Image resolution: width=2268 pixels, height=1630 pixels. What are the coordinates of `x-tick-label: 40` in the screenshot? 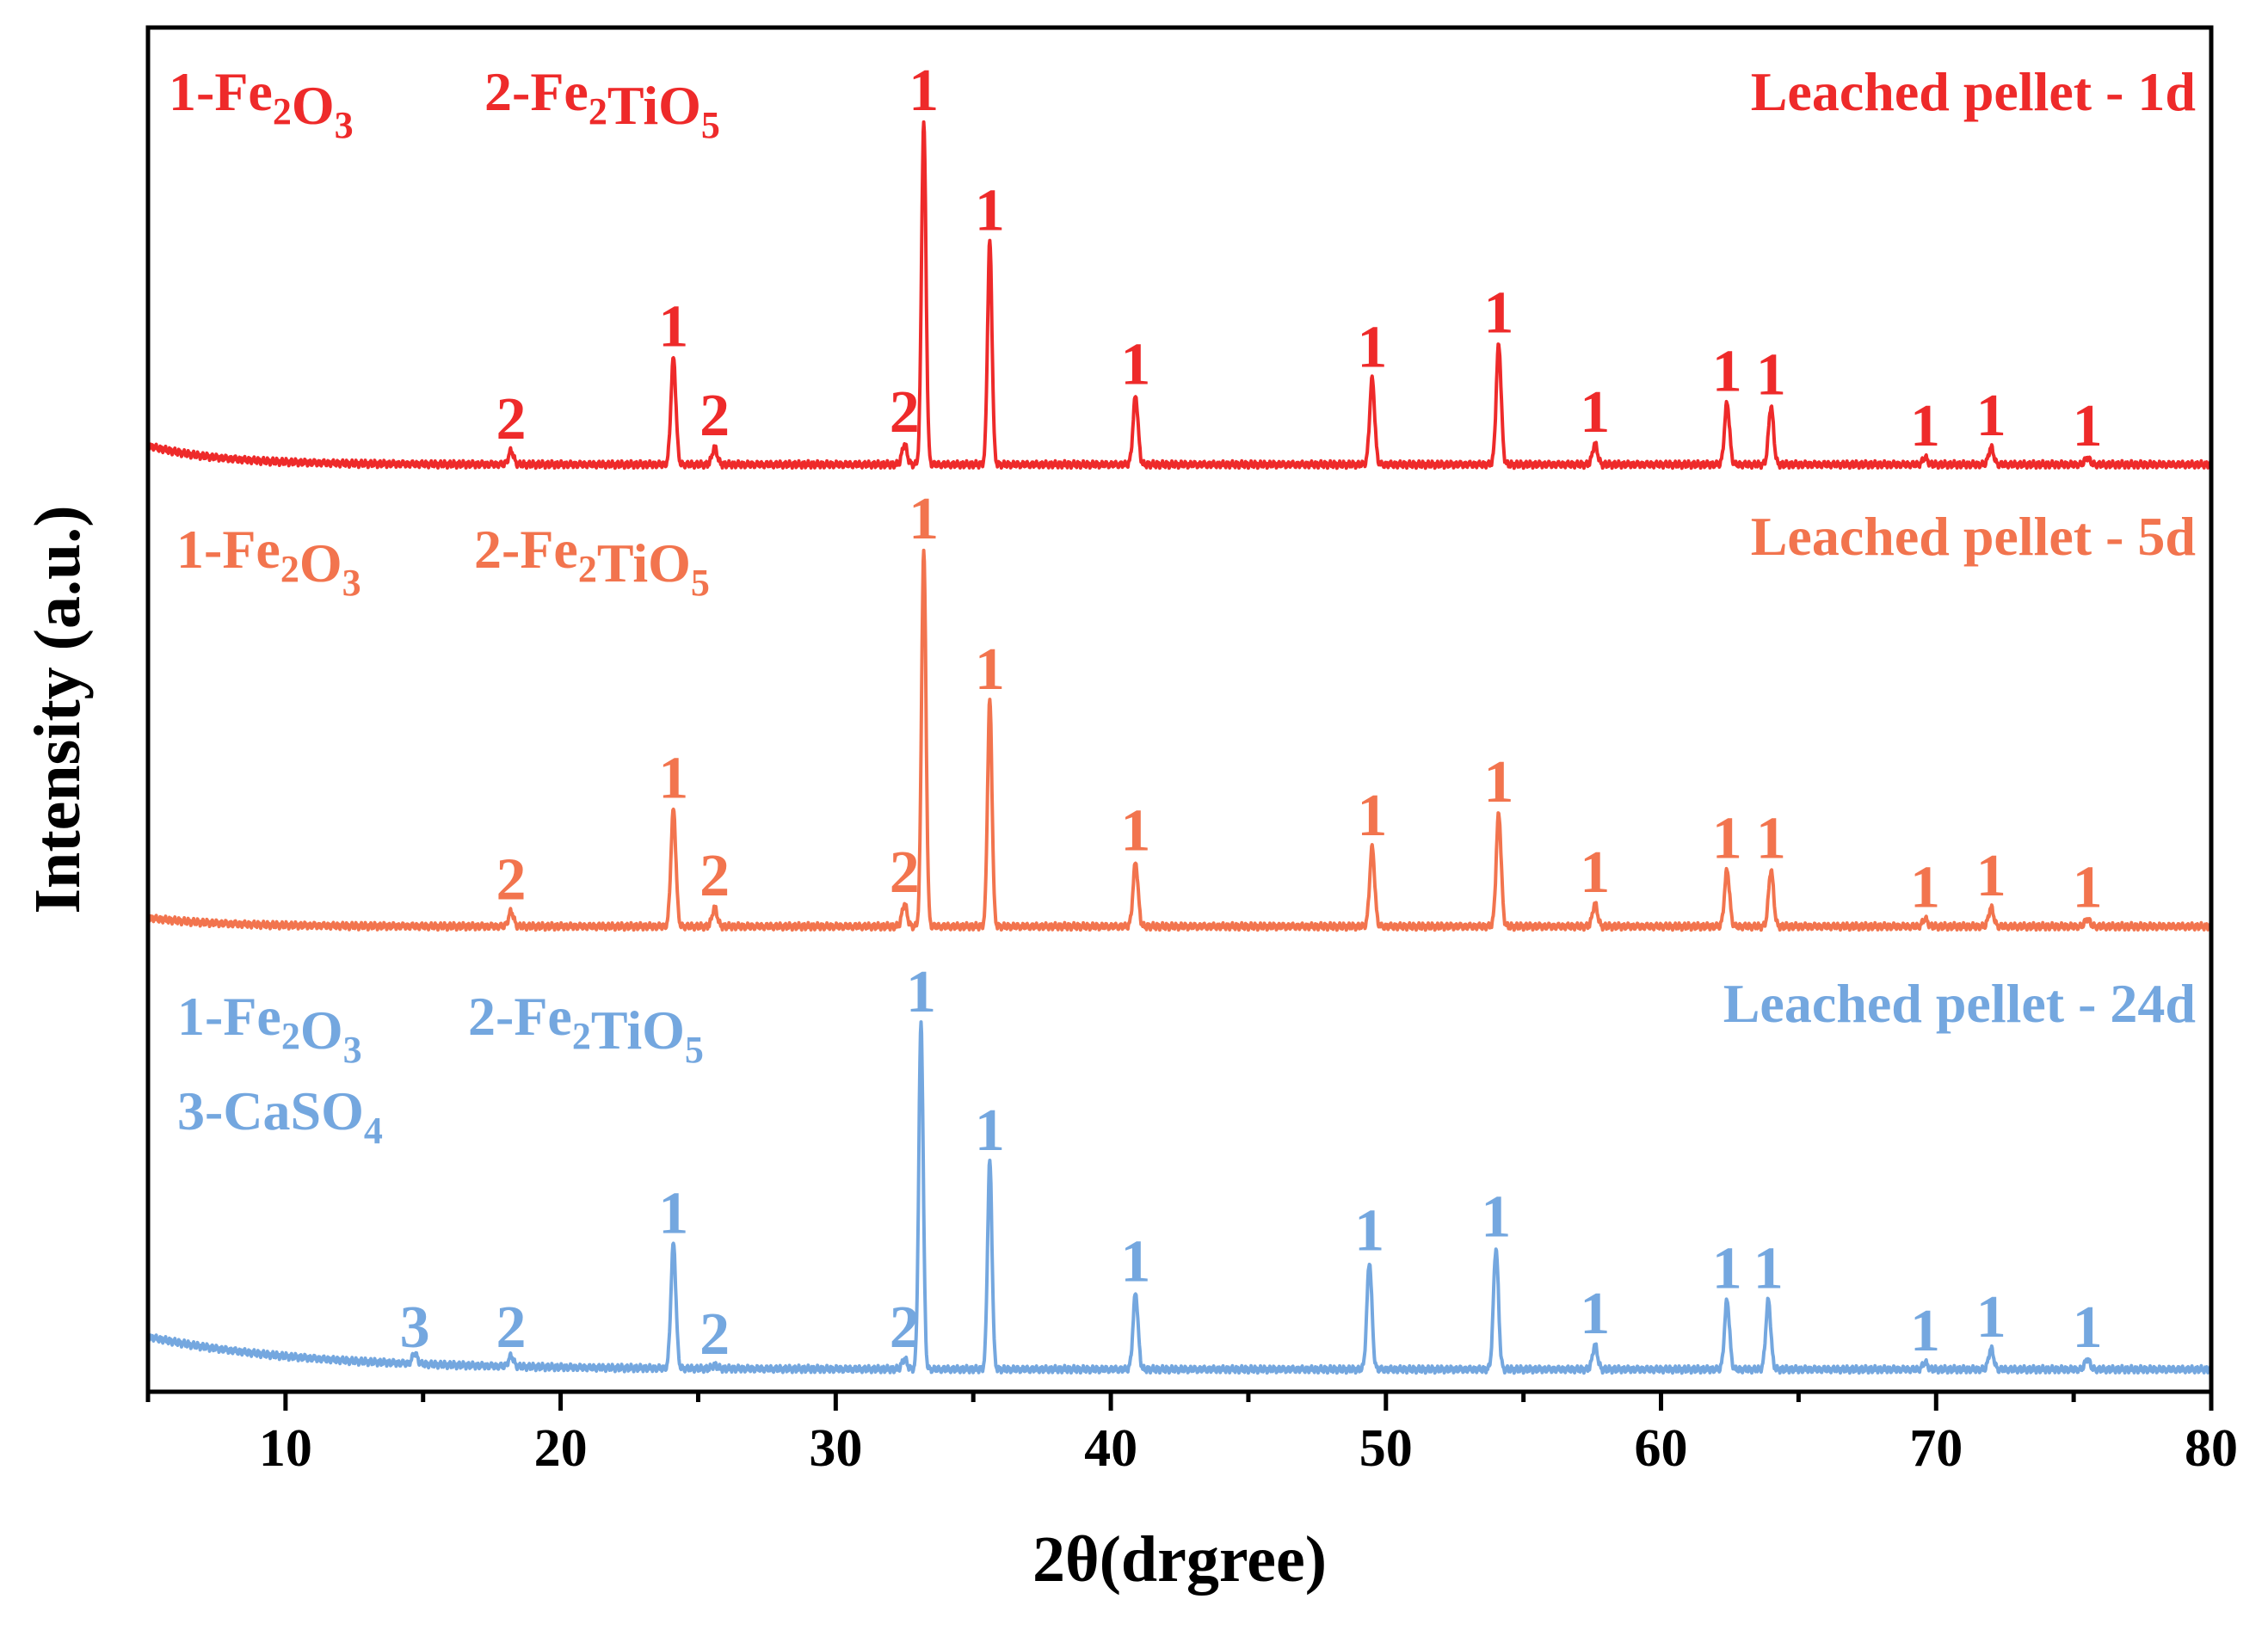 It's located at (1111, 1448).